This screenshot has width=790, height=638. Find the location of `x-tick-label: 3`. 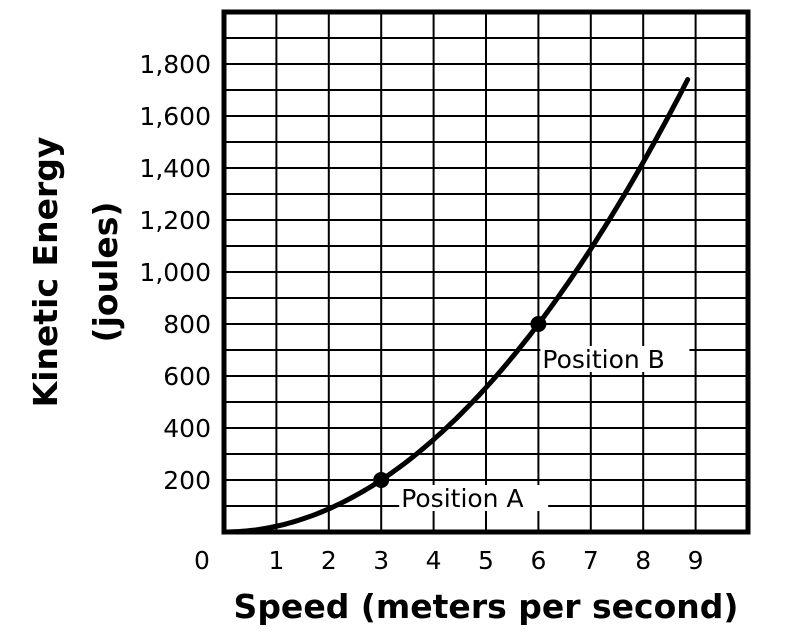

x-tick-label: 3 is located at coordinates (381, 560).